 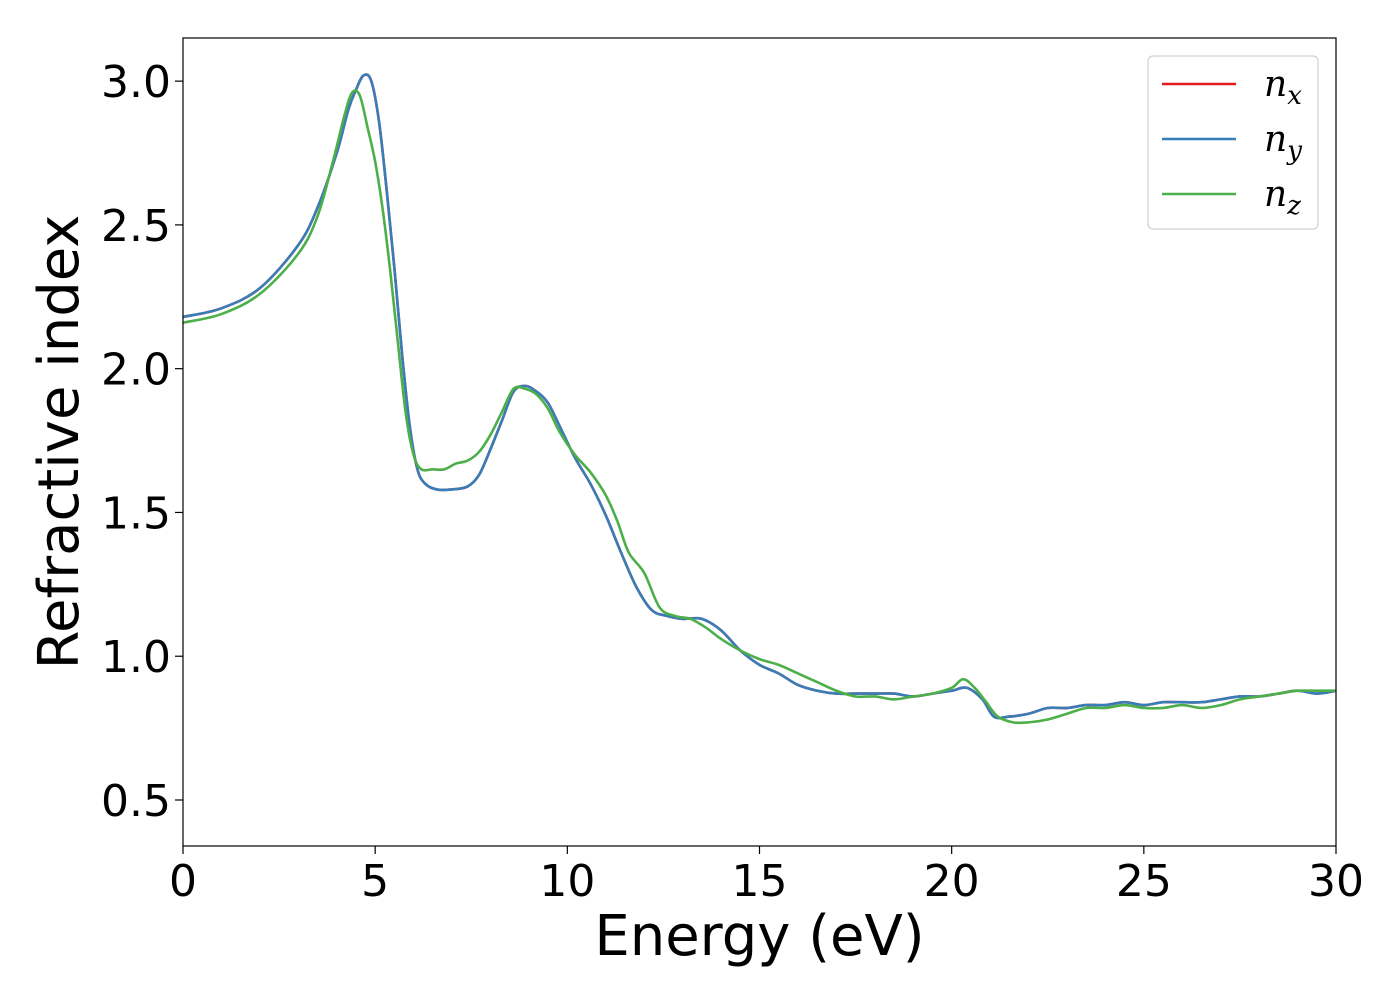 I want to click on x-tick-label: 20, so click(x=952, y=881).